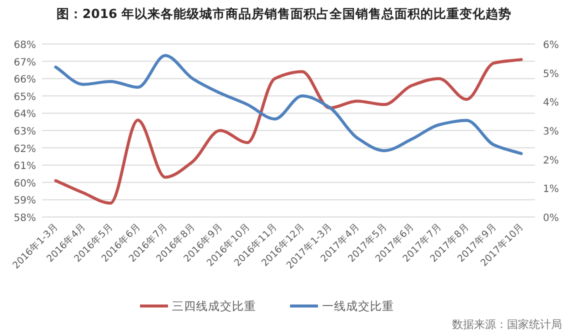 This screenshot has height=336, width=568. Describe the element at coordinates (25, 97) in the screenshot. I see `ytick: 65%` at that location.